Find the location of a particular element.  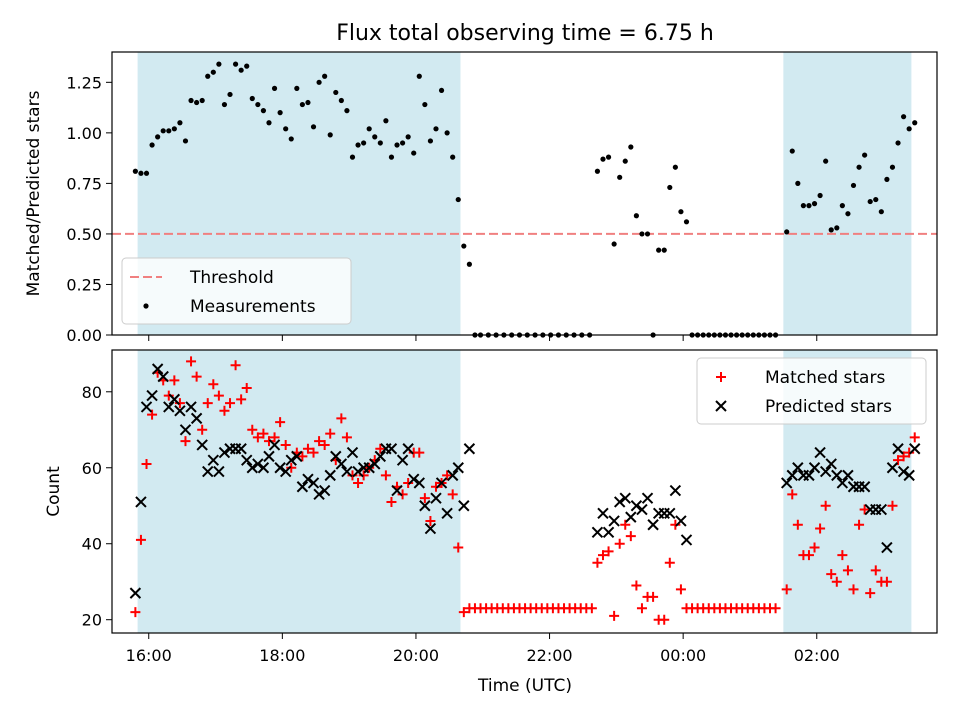

legend-entry-label: Measurements is located at coordinates (253, 307).